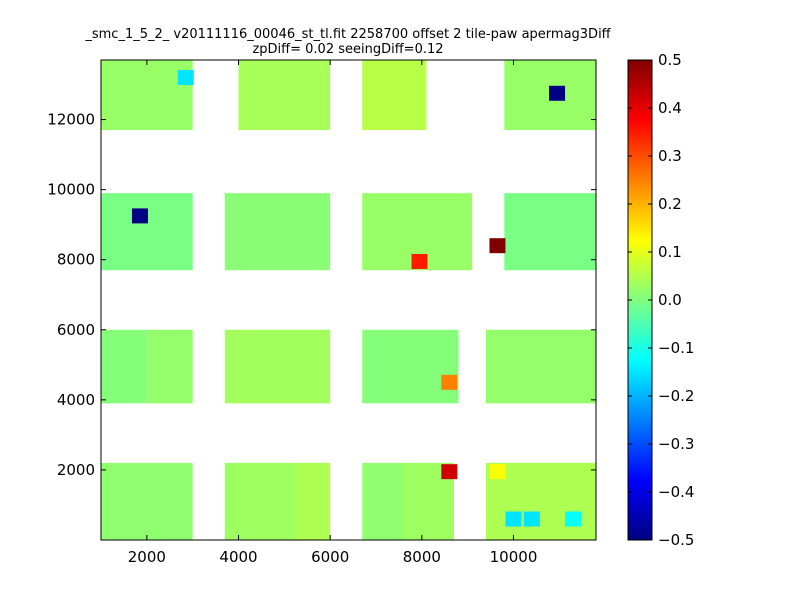 The image size is (800, 600). Describe the element at coordinates (71, 120) in the screenshot. I see `y-tick-label: 12000` at that location.